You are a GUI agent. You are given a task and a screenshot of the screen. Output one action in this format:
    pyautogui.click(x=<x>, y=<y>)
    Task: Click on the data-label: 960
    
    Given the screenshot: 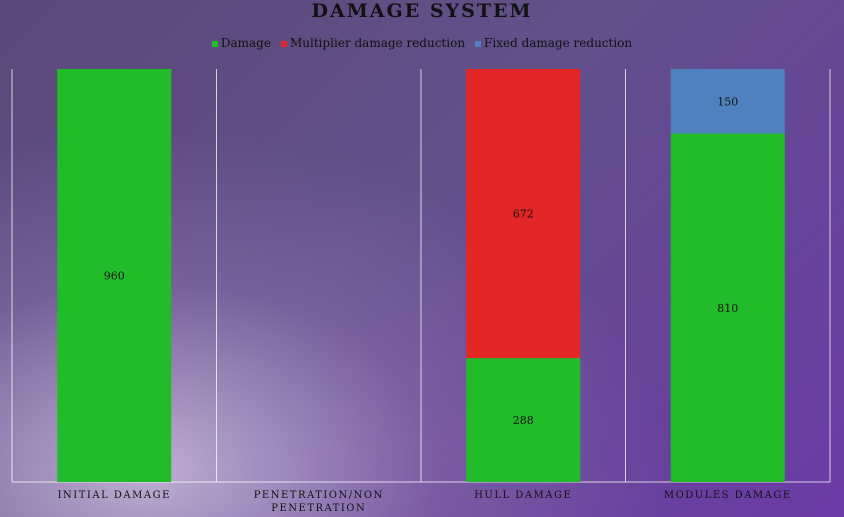 What is the action you would take?
    pyautogui.click(x=114, y=276)
    